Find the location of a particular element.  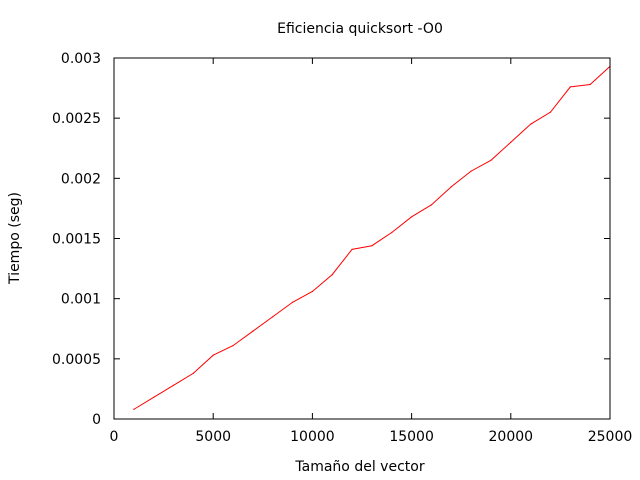

y-axis-label: Tiempo (seg) is located at coordinates (15, 238).